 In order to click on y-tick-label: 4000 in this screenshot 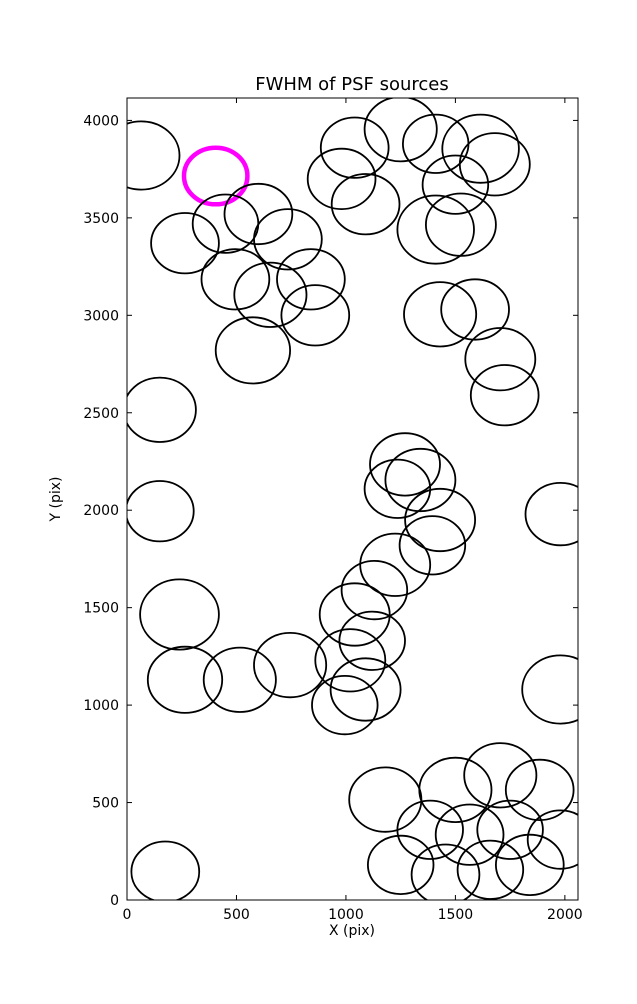, I will do `click(101, 121)`.